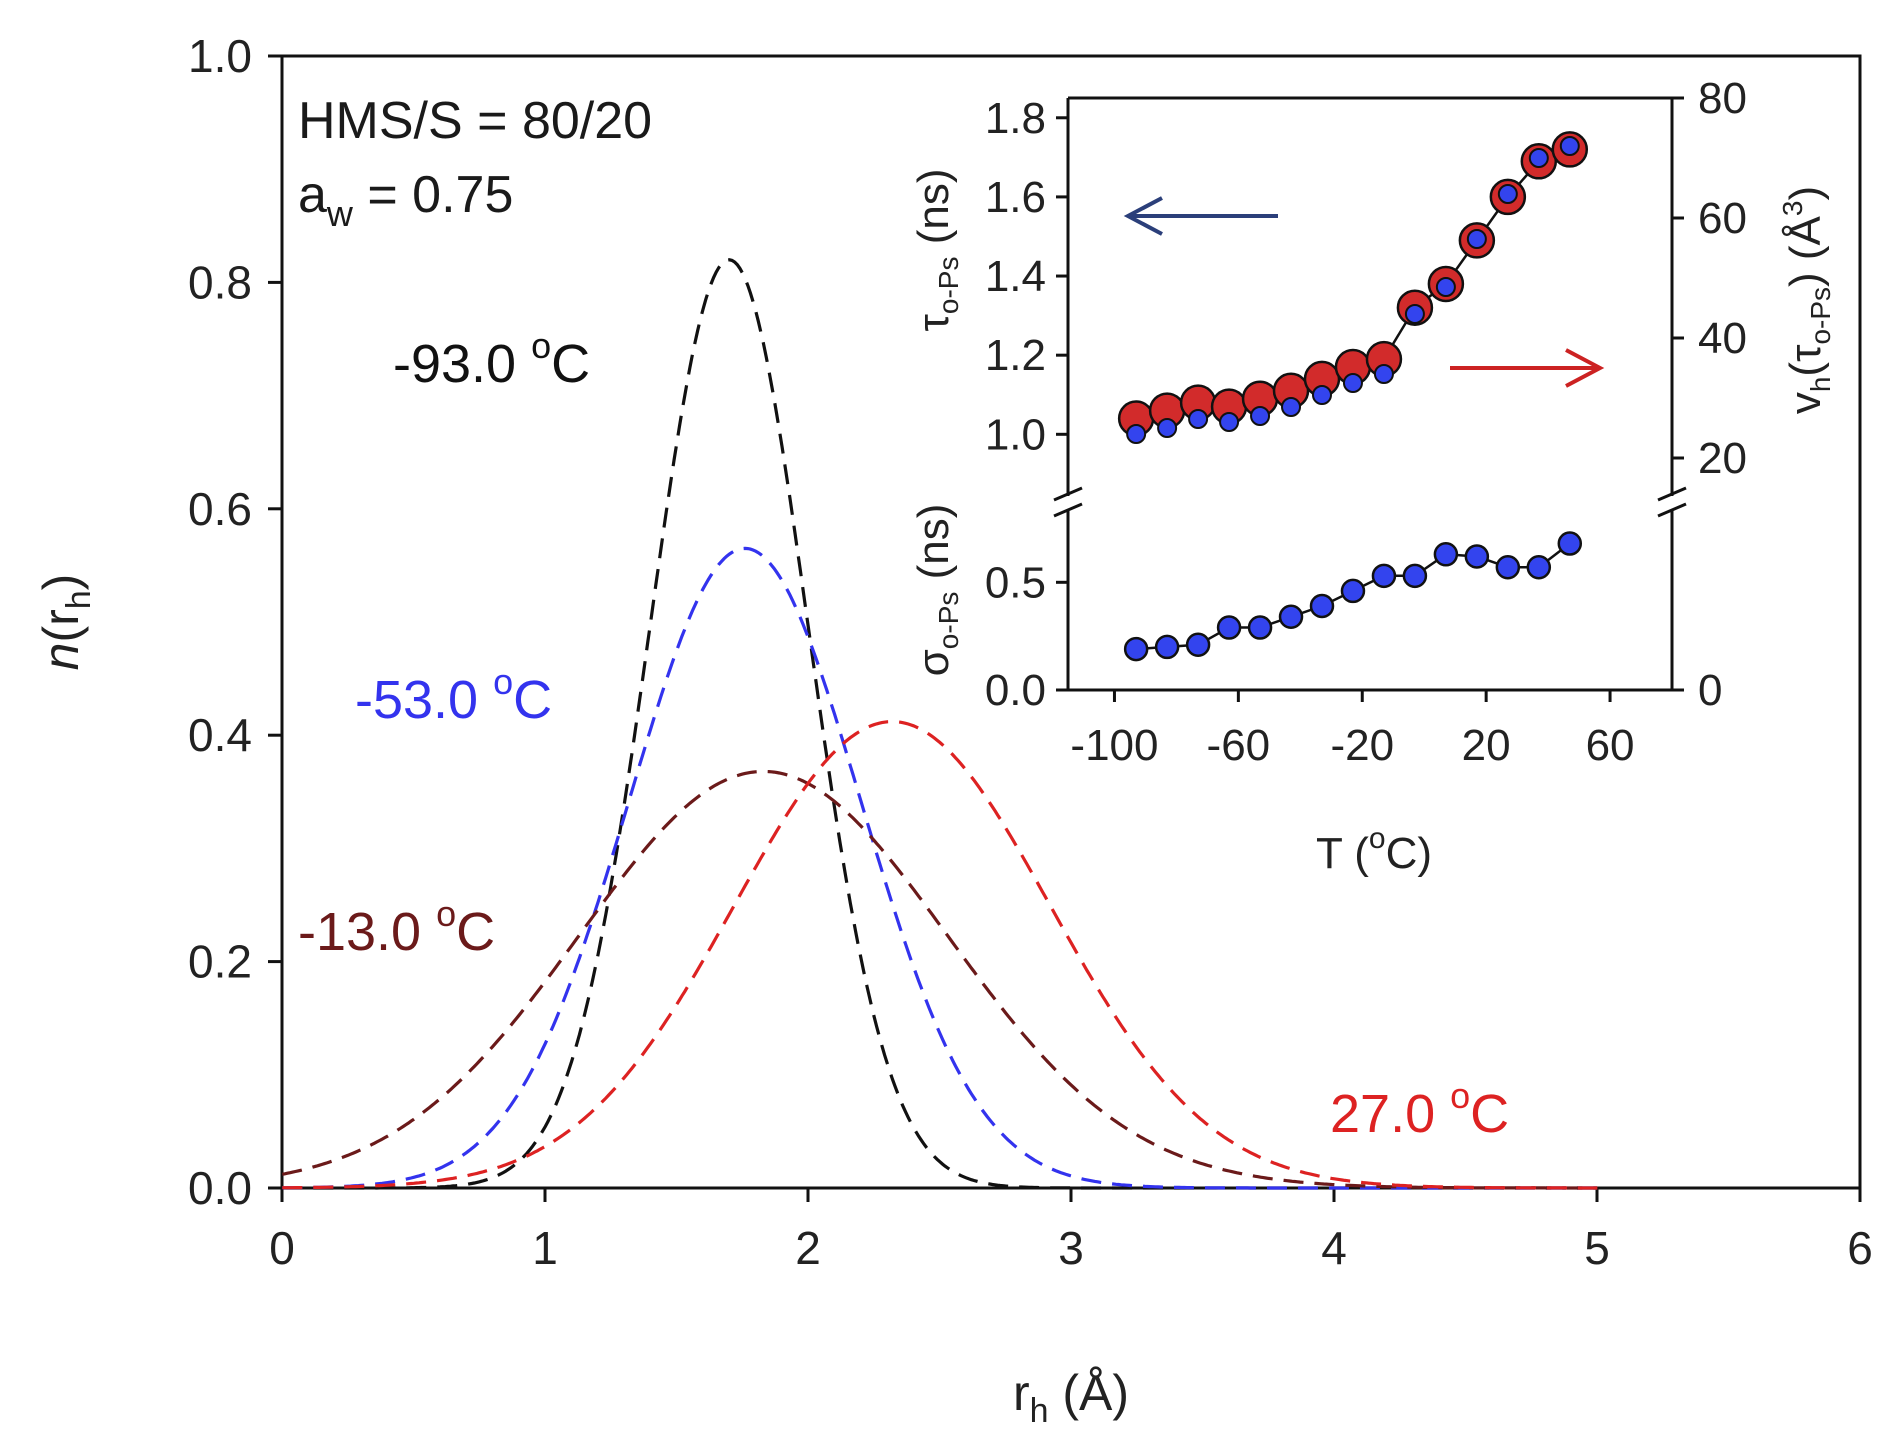 This screenshot has height=1452, width=1892. I want to click on x-tick-label: 5, so click(1597, 1248).